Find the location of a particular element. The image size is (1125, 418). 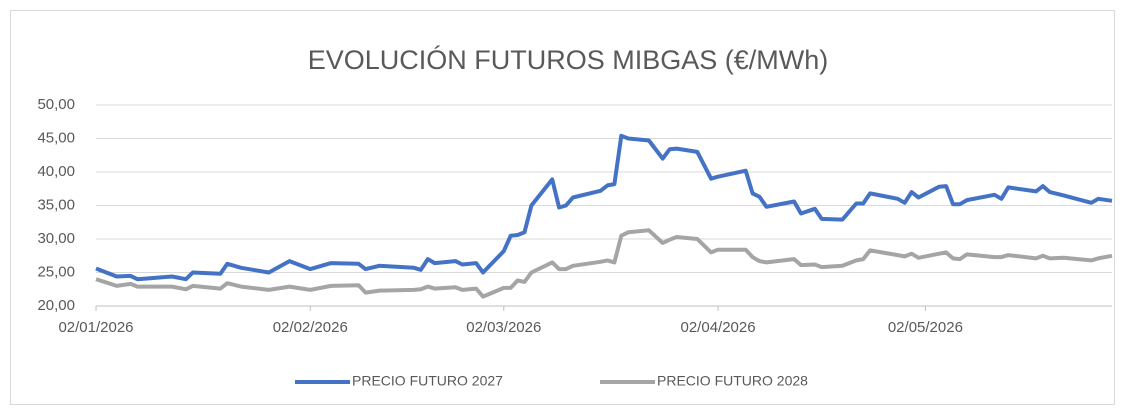

chart-title: EVOLUCIÓN FUTUROS MIBGAS (€/MWh) is located at coordinates (568, 59).